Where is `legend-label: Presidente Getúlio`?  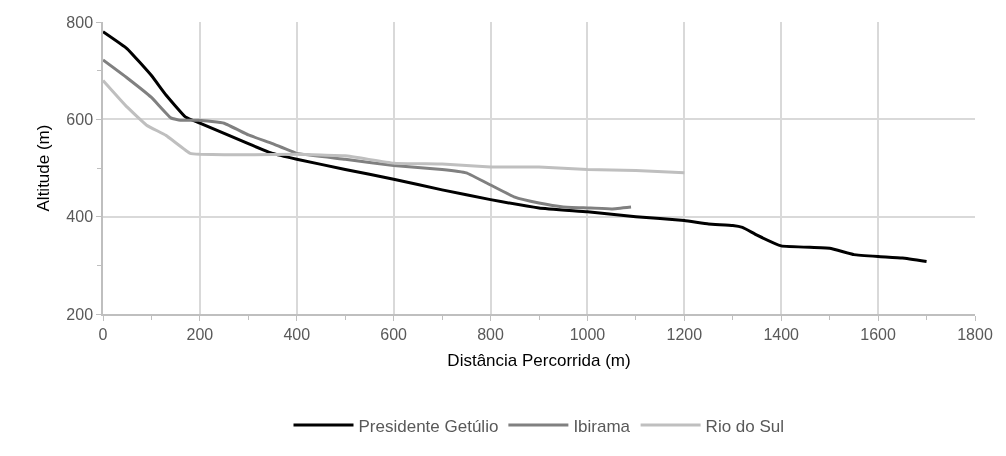 legend-label: Presidente Getúlio is located at coordinates (428, 426).